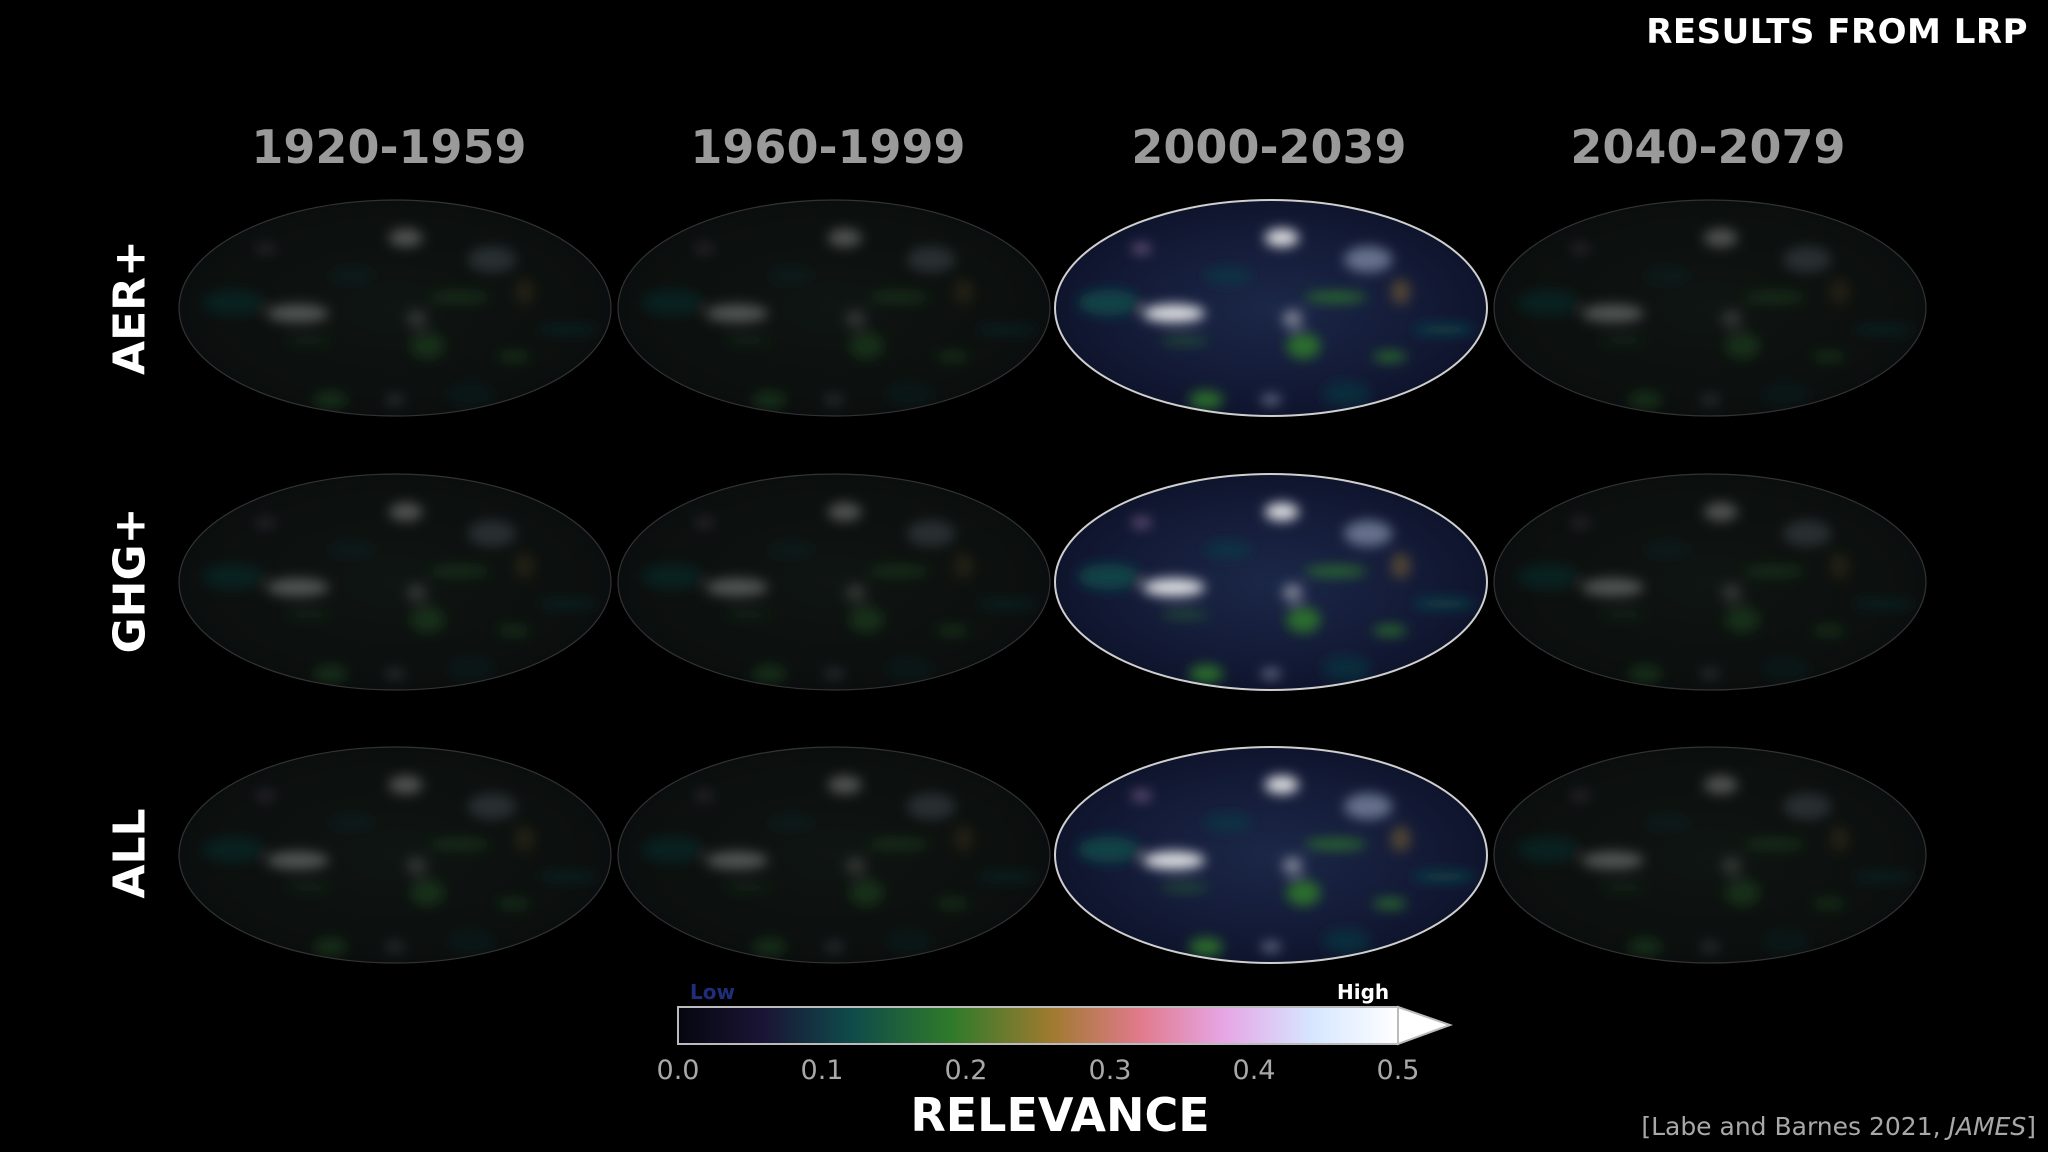  I want to click on colorbar-tick-4: 0.4, so click(1254, 1070).